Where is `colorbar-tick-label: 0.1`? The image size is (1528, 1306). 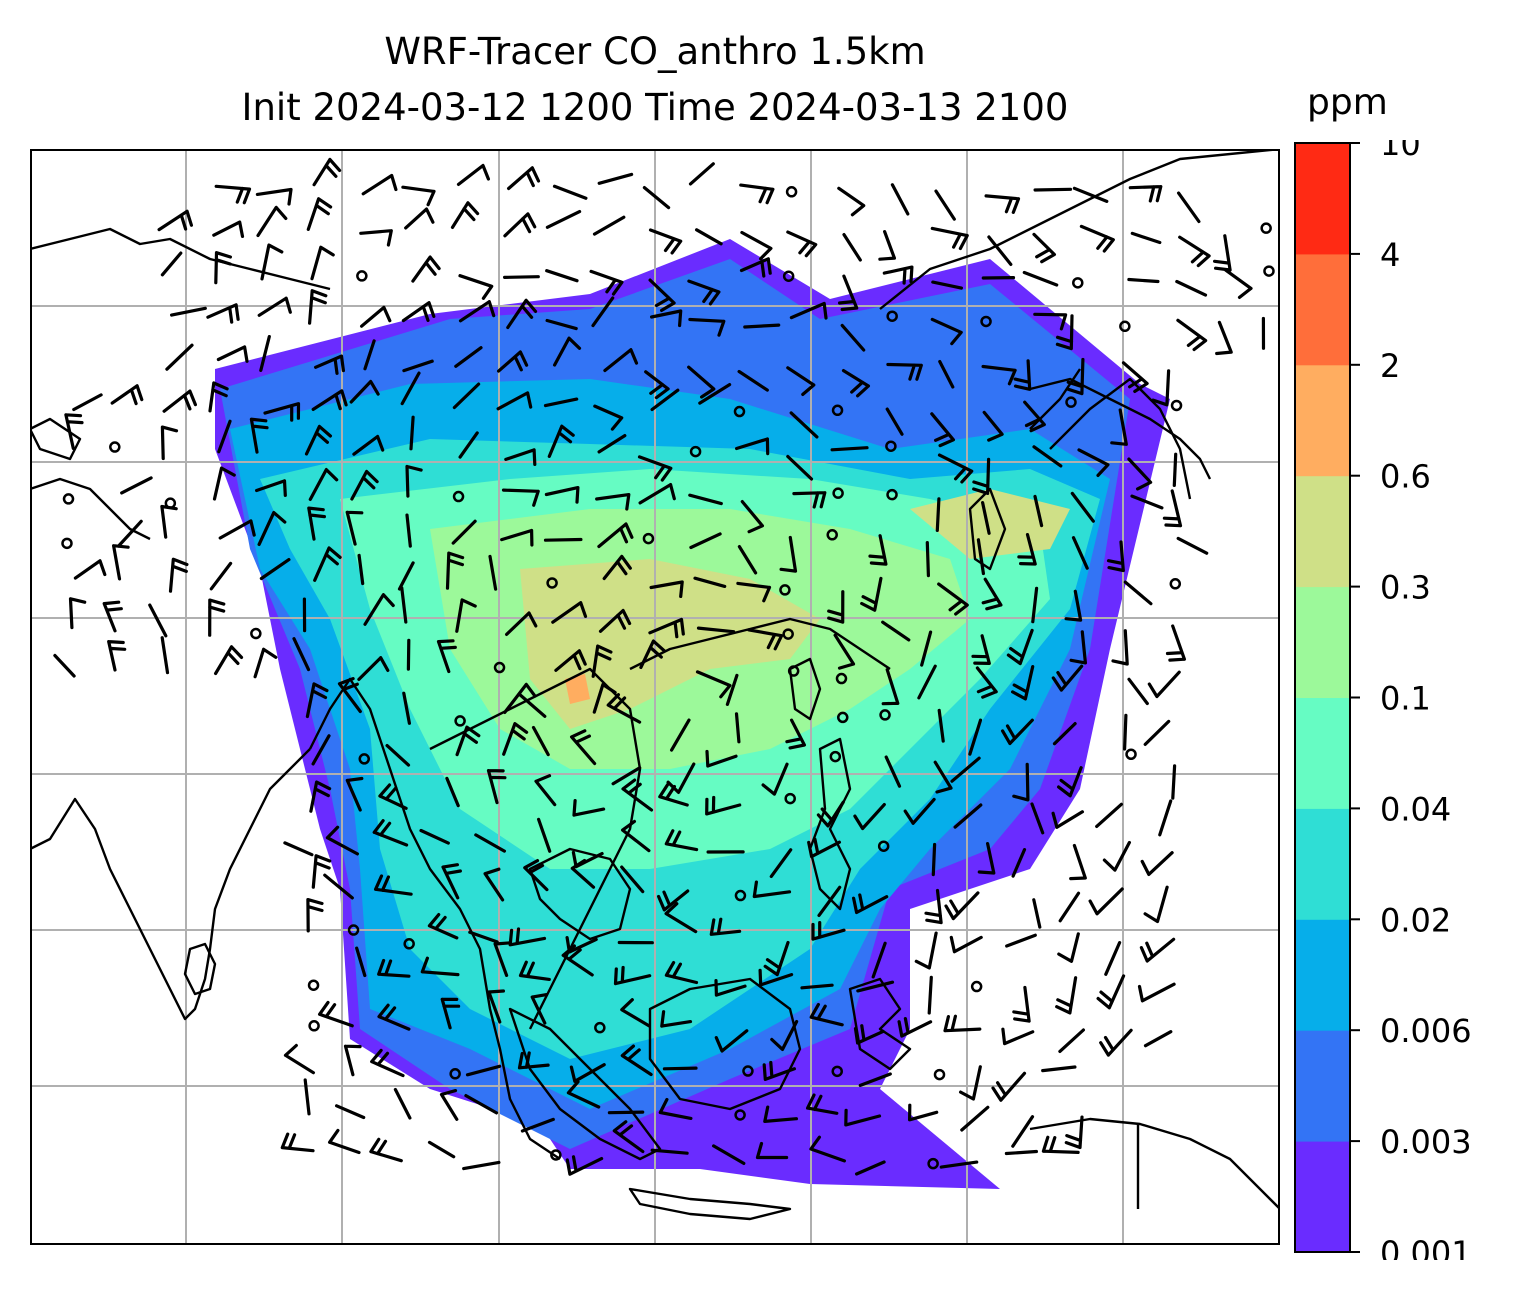 colorbar-tick-label: 0.1 is located at coordinates (1405, 699).